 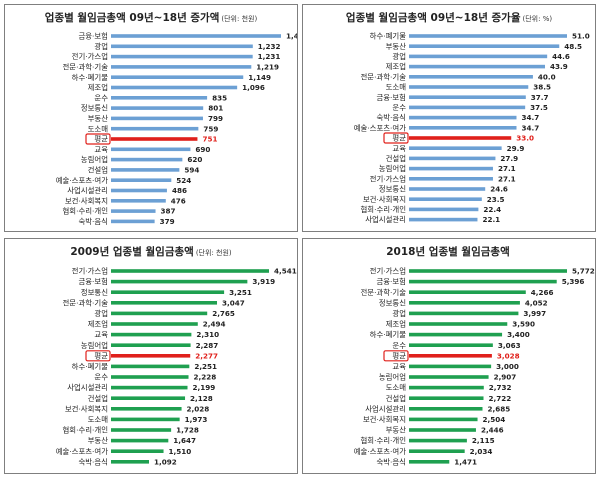 What do you see at coordinates (516, 148) in the screenshot?
I see `data-label: 29.9` at bounding box center [516, 148].